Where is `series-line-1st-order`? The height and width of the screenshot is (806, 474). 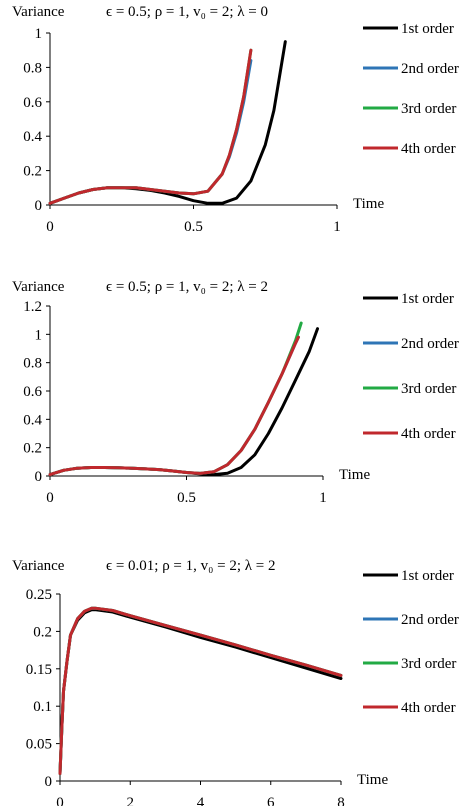 series-line-1st-order is located at coordinates (183, 402).